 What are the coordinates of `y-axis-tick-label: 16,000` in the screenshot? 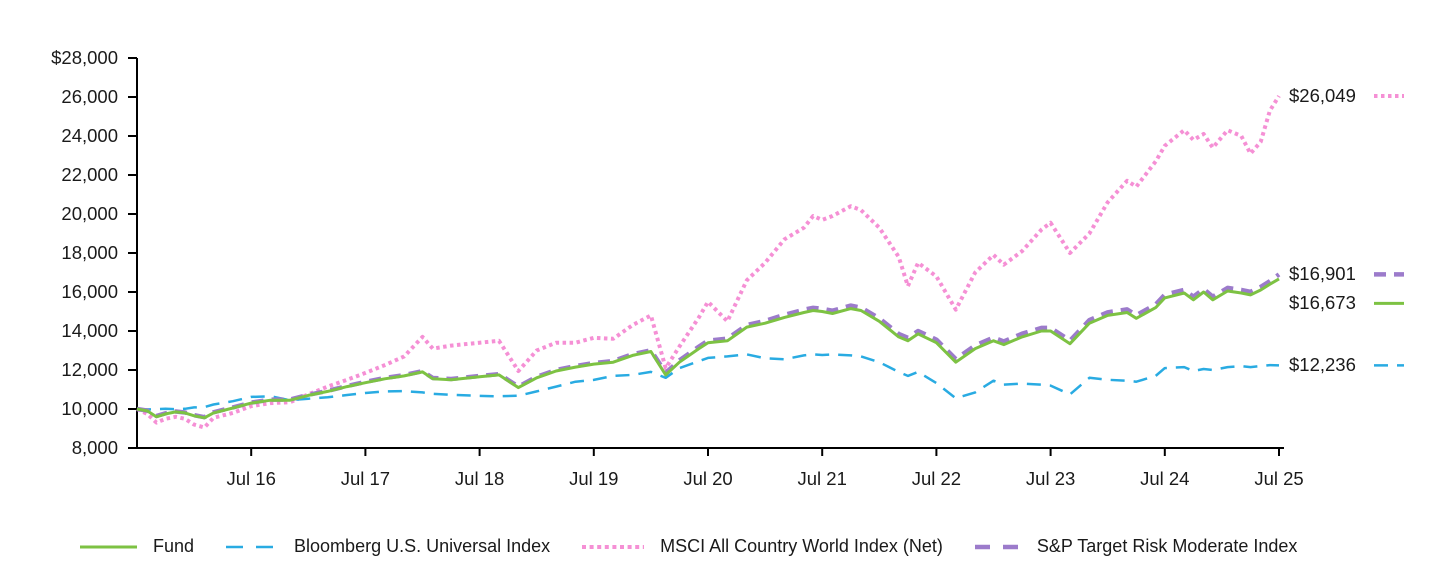 It's located at (89, 291).